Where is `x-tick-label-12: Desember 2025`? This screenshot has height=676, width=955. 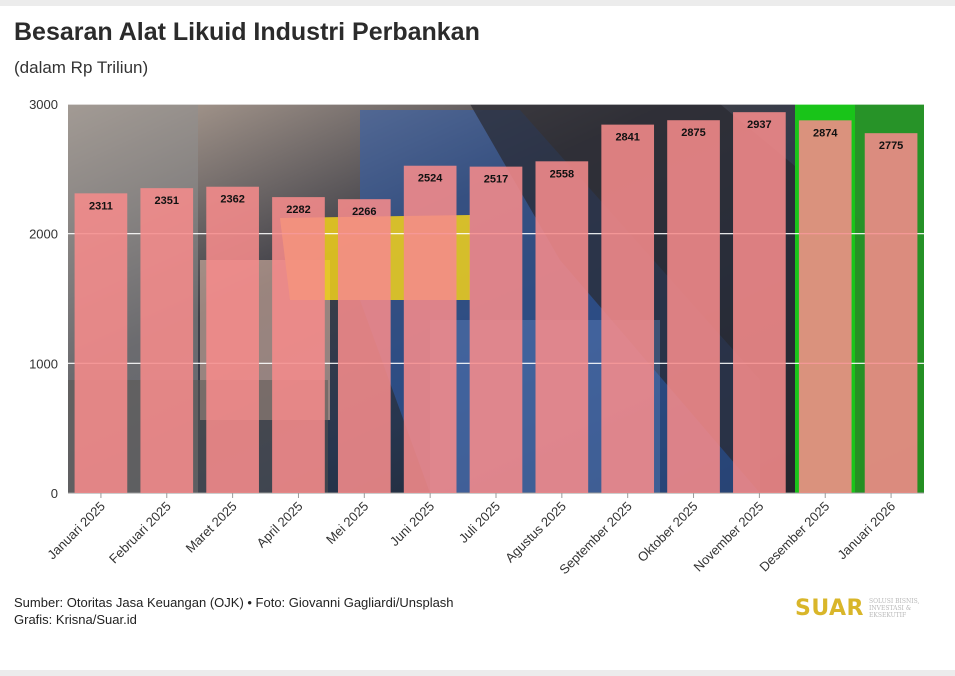 x-tick-label-12: Desember 2025 is located at coordinates (794, 537).